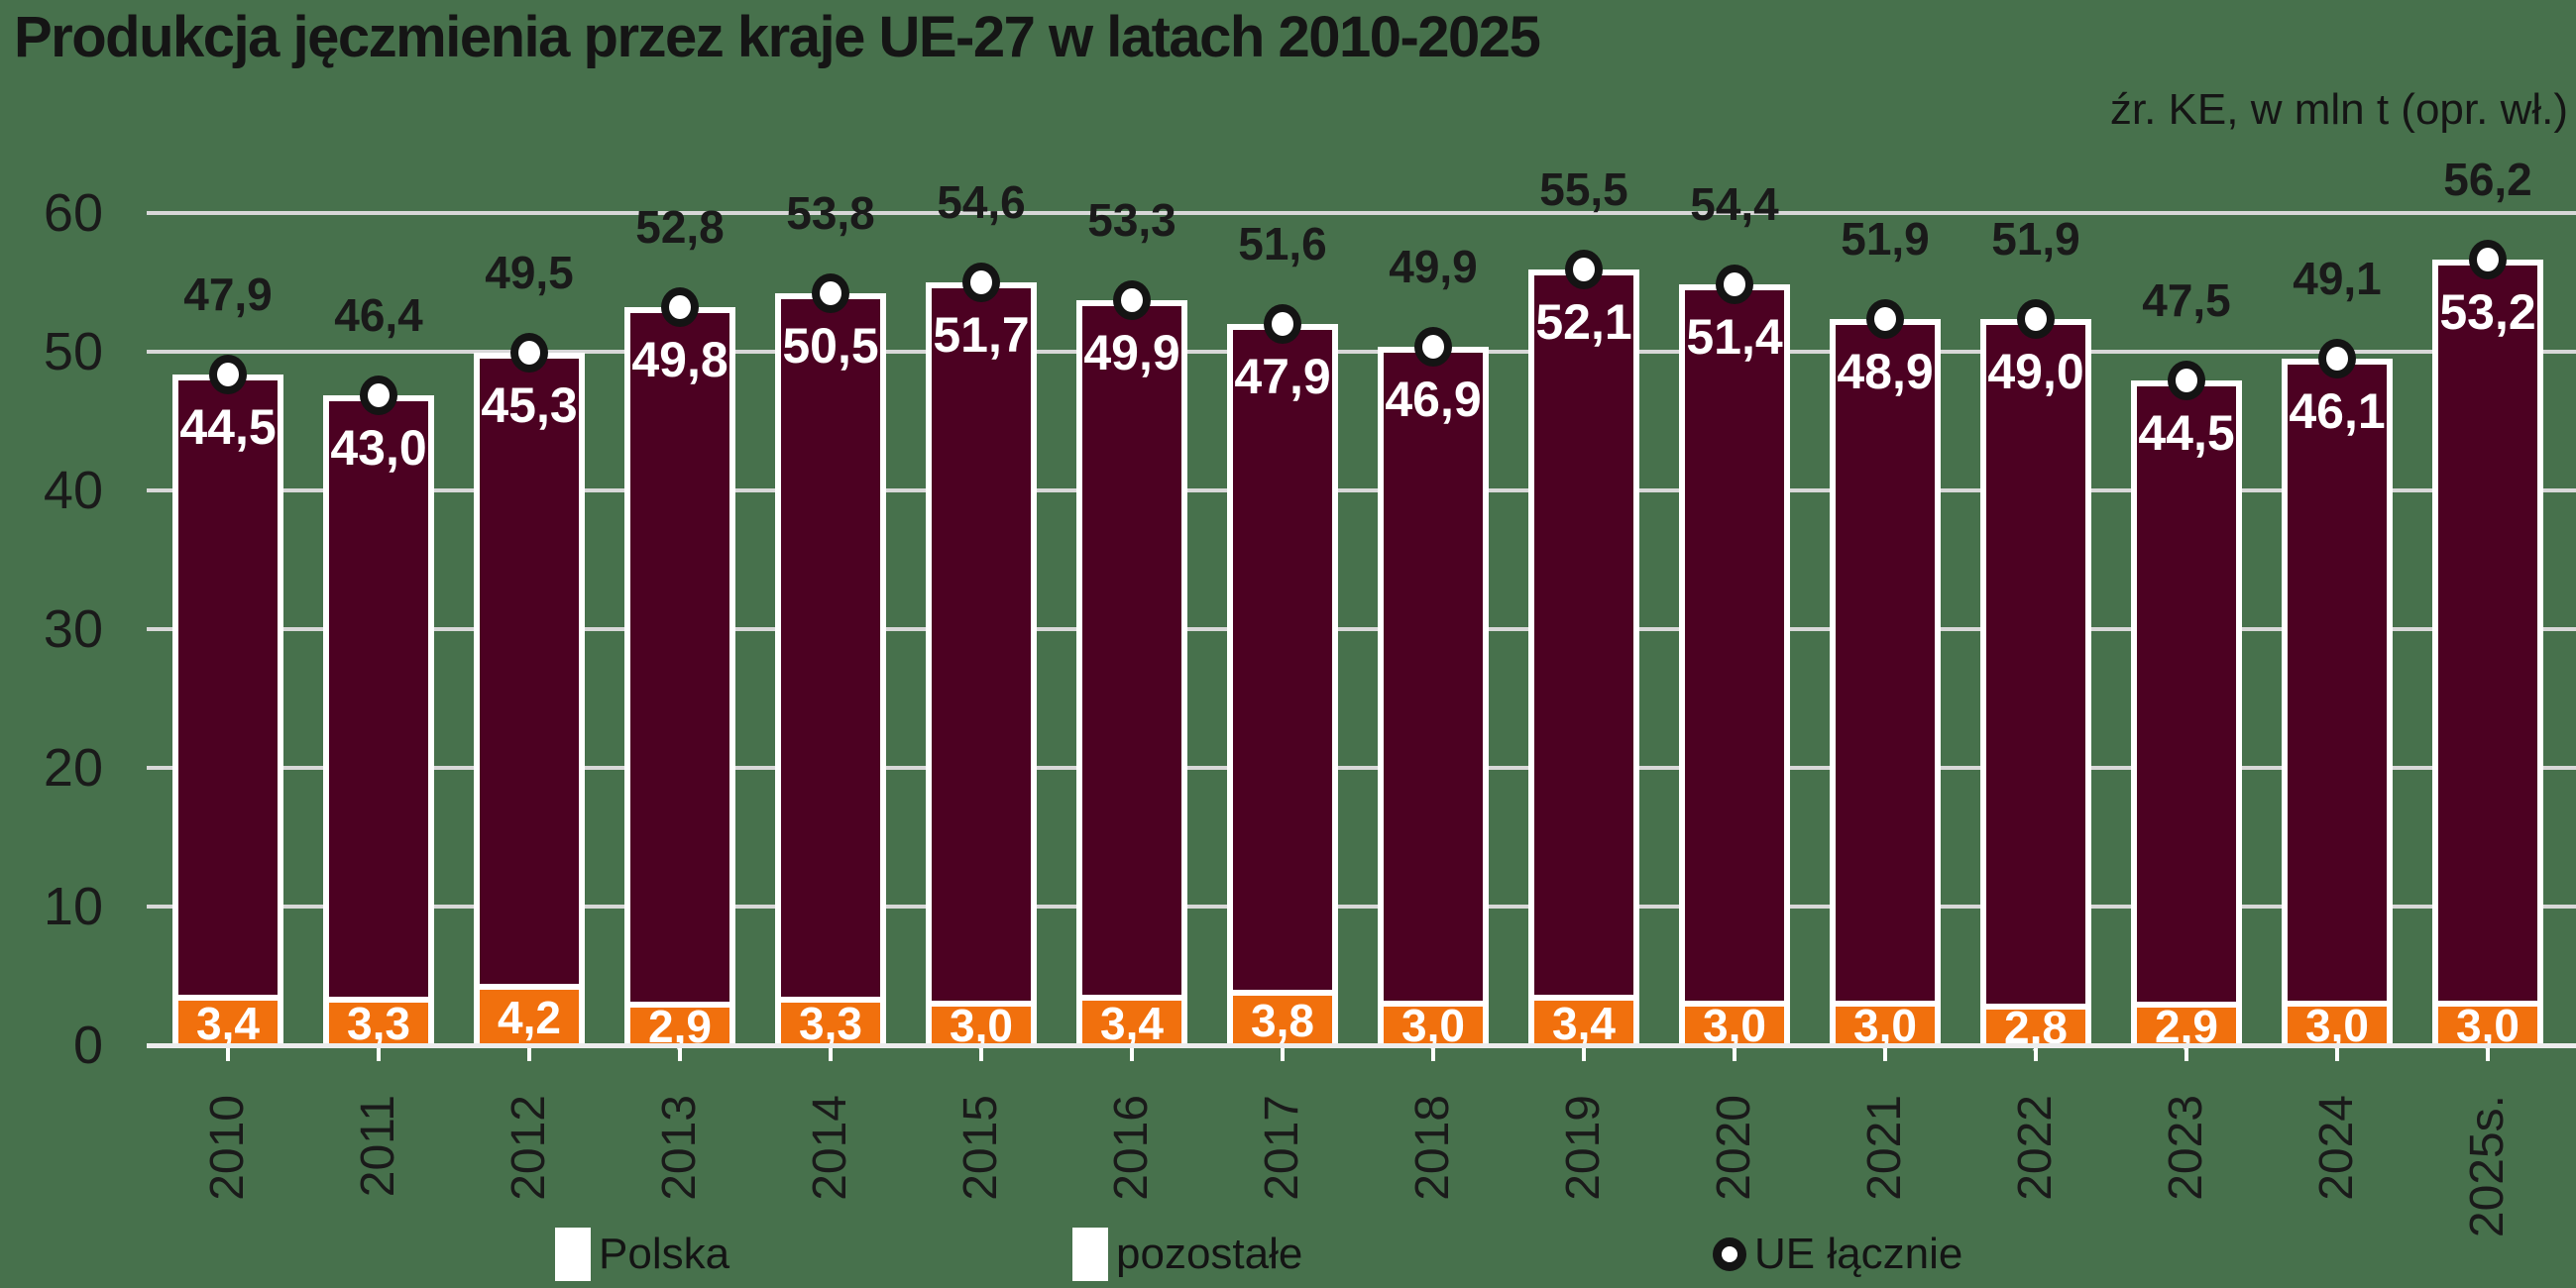  I want to click on legend-label-ue-lacznie: UE łącznie, so click(1858, 1254).